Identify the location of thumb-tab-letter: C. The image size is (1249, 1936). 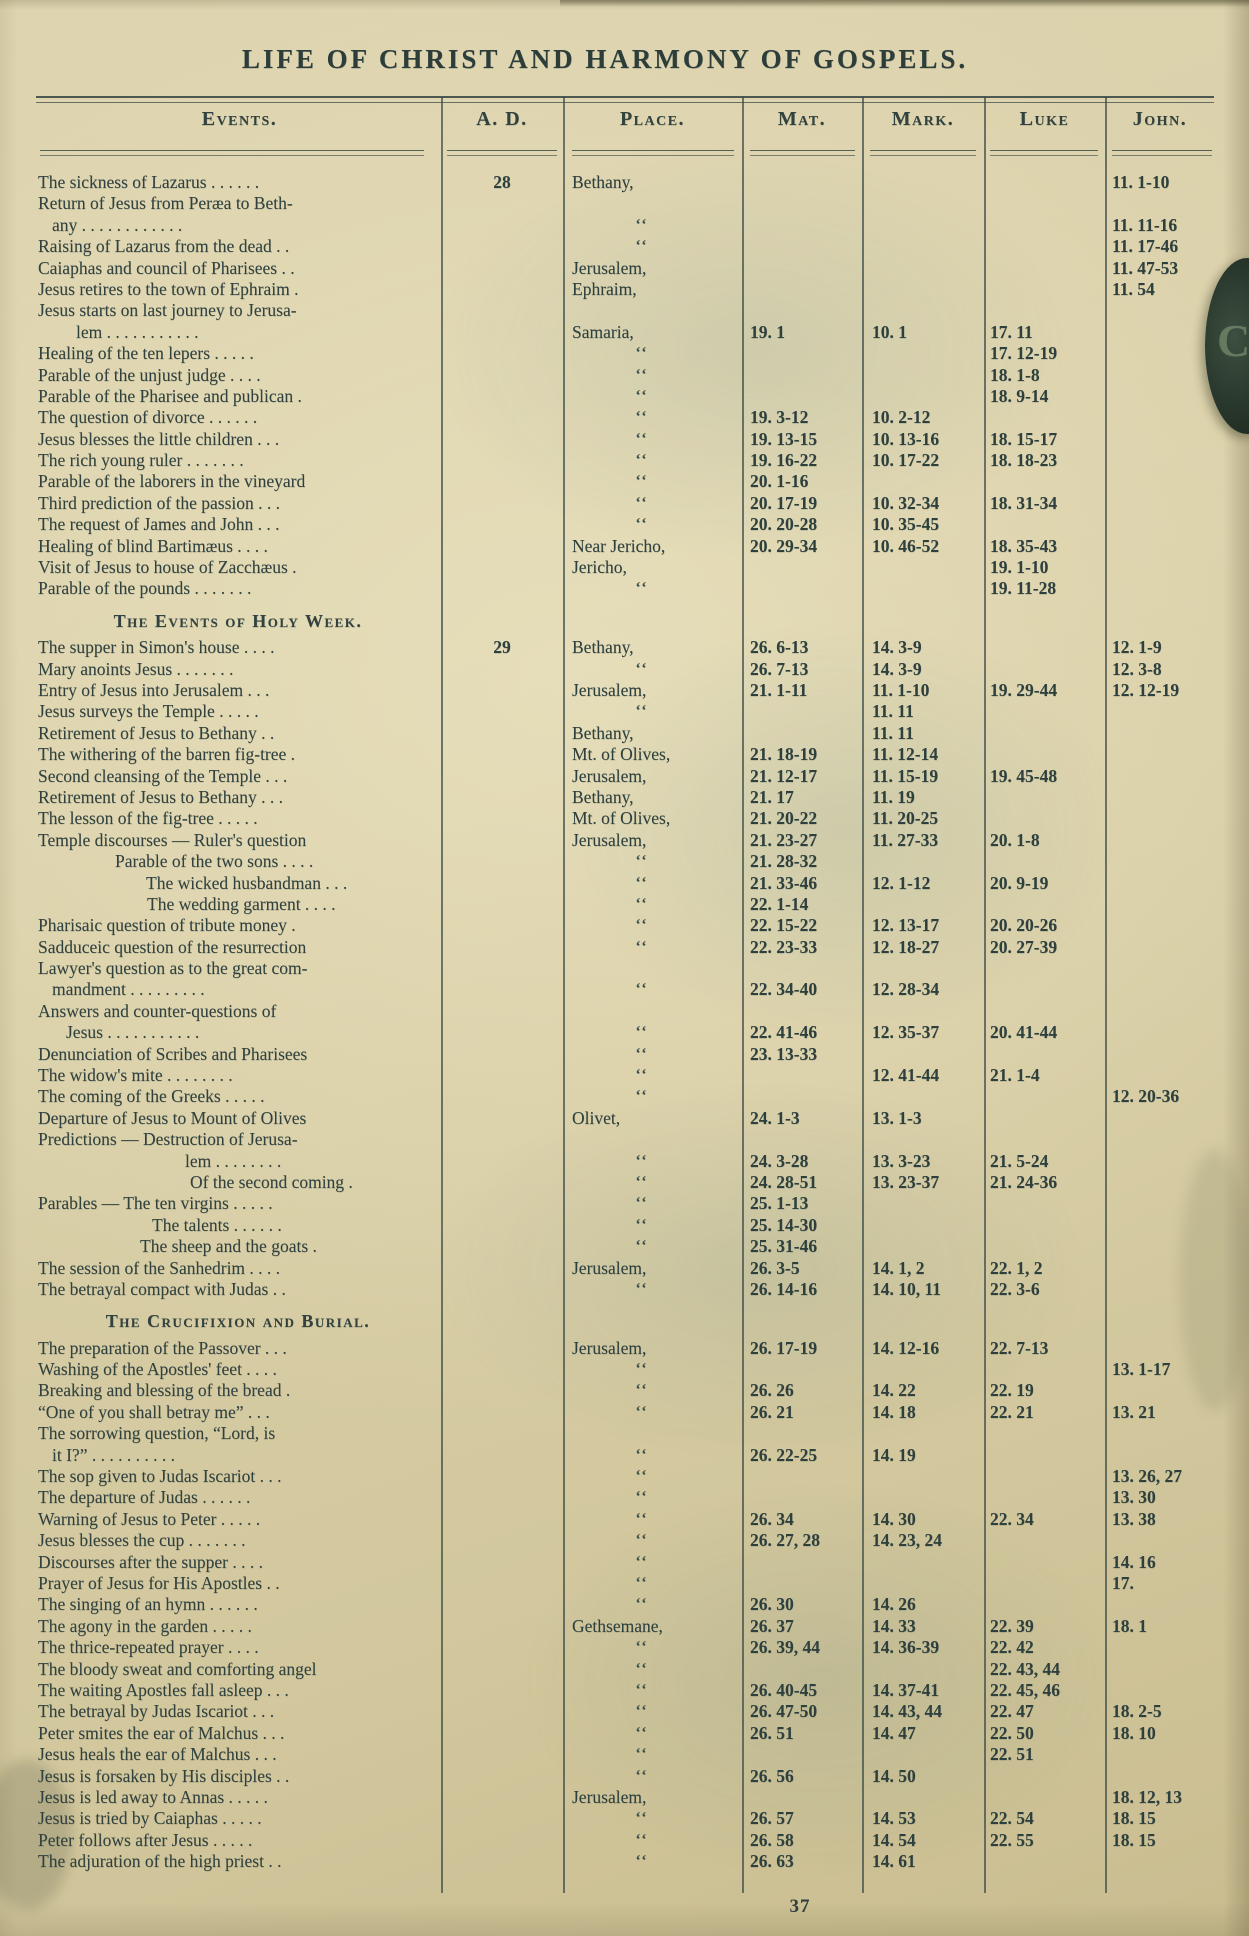
(1233, 340).